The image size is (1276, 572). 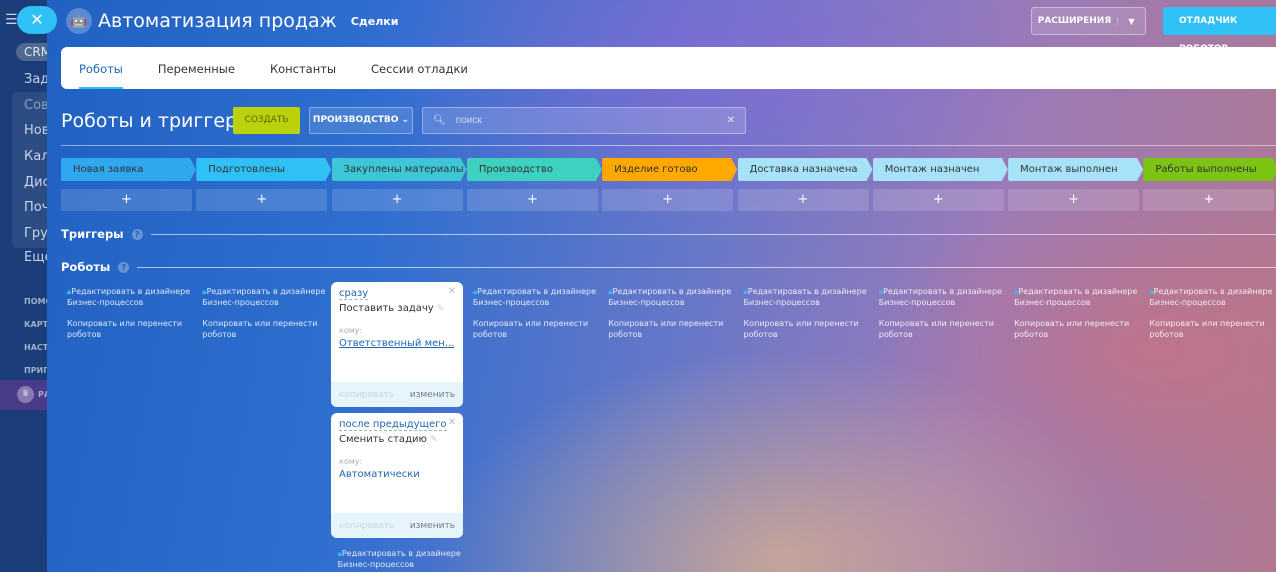 I want to click on sidebar-item-collab: Совместная работа, so click(x=35, y=105).